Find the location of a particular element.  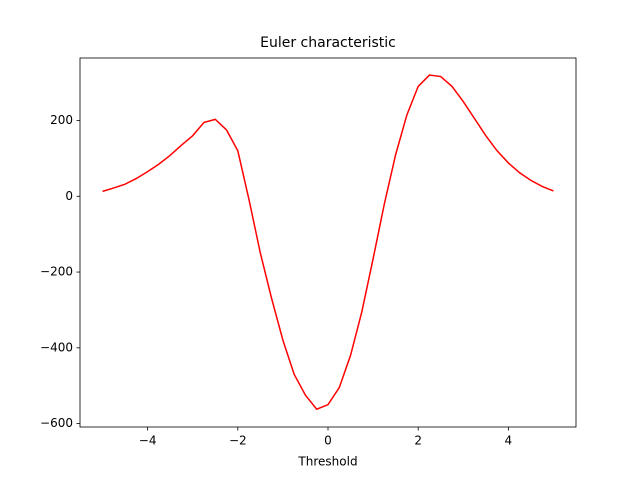

chart-title: Euler characteristic is located at coordinates (328, 43).